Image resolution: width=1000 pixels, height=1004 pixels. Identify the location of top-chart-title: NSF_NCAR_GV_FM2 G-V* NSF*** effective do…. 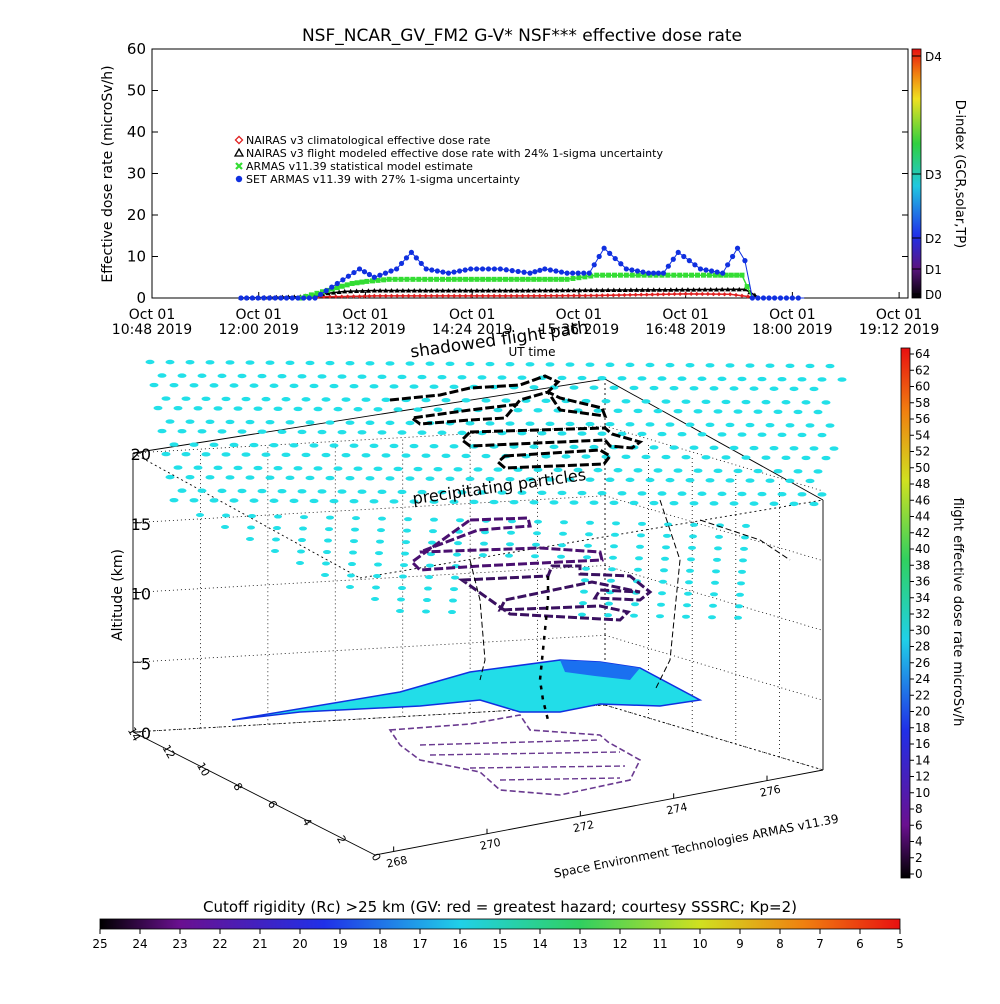
(522, 36).